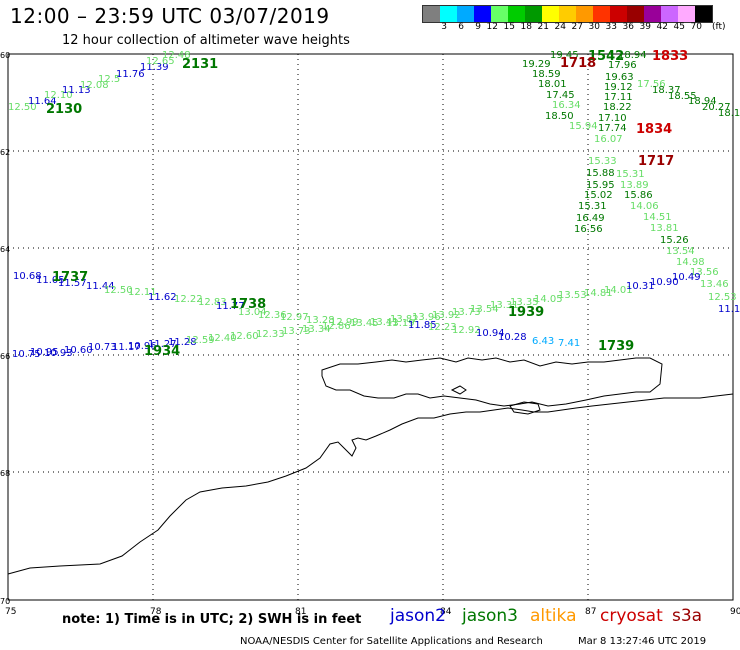  I want to click on legend-entry-altika: altika, so click(553, 616).